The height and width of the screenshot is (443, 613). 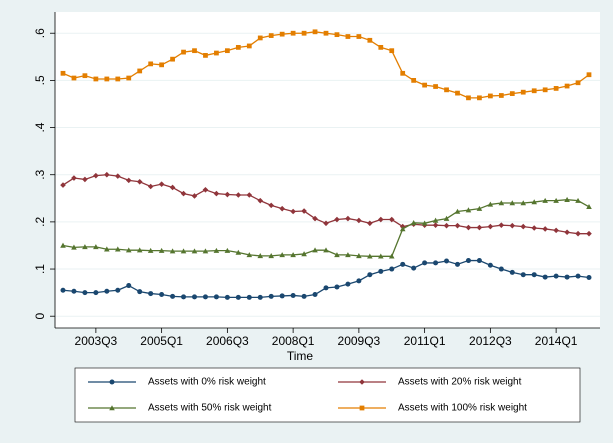 What do you see at coordinates (490, 341) in the screenshot?
I see `x-tick-label: 2012Q3` at bounding box center [490, 341].